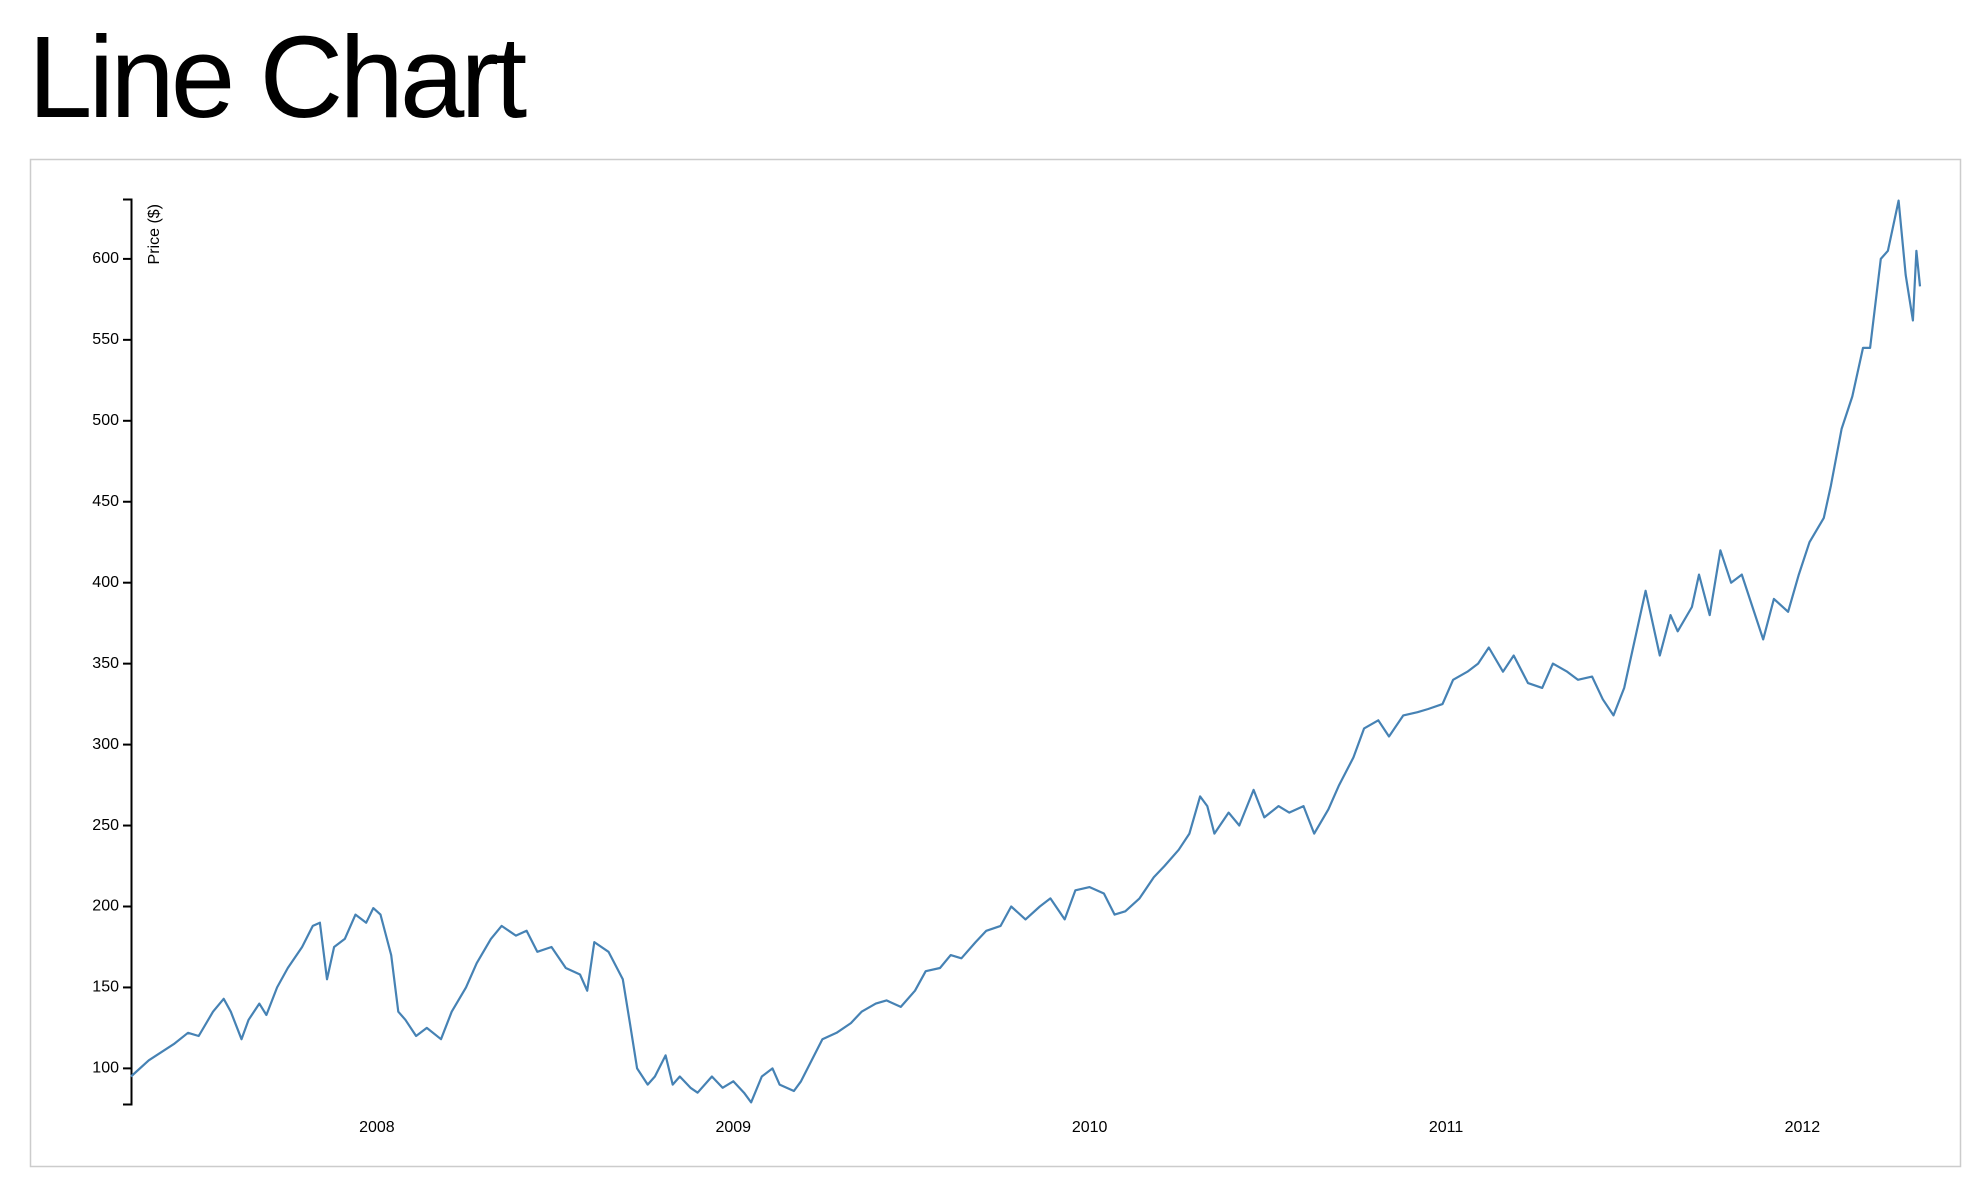 The height and width of the screenshot is (1179, 1964). I want to click on y-axis-label: Price ($), so click(154, 234).